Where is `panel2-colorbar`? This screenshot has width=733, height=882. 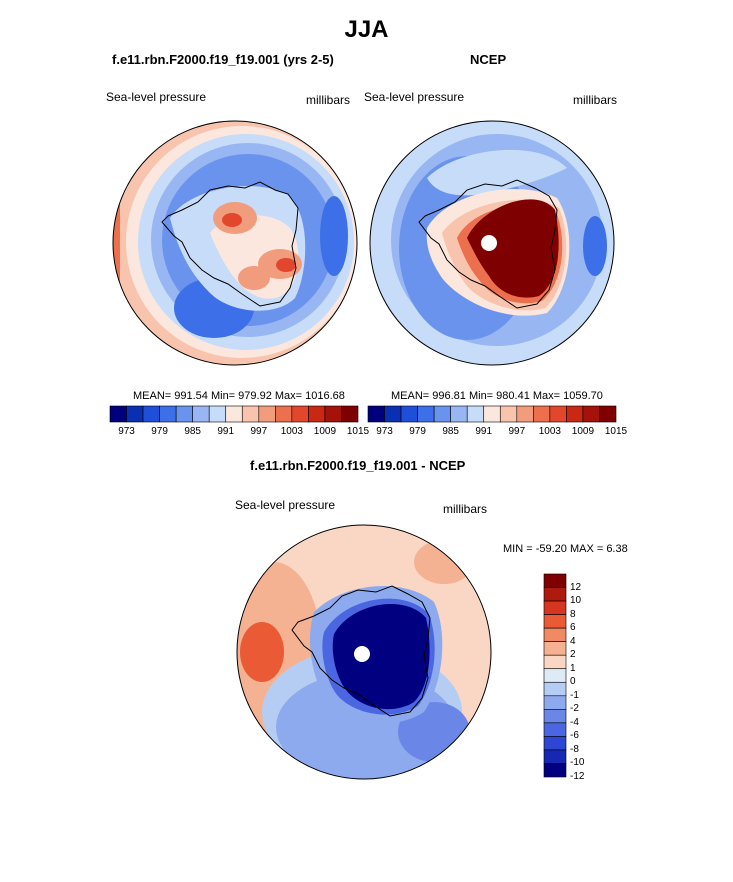 panel2-colorbar is located at coordinates (492, 414).